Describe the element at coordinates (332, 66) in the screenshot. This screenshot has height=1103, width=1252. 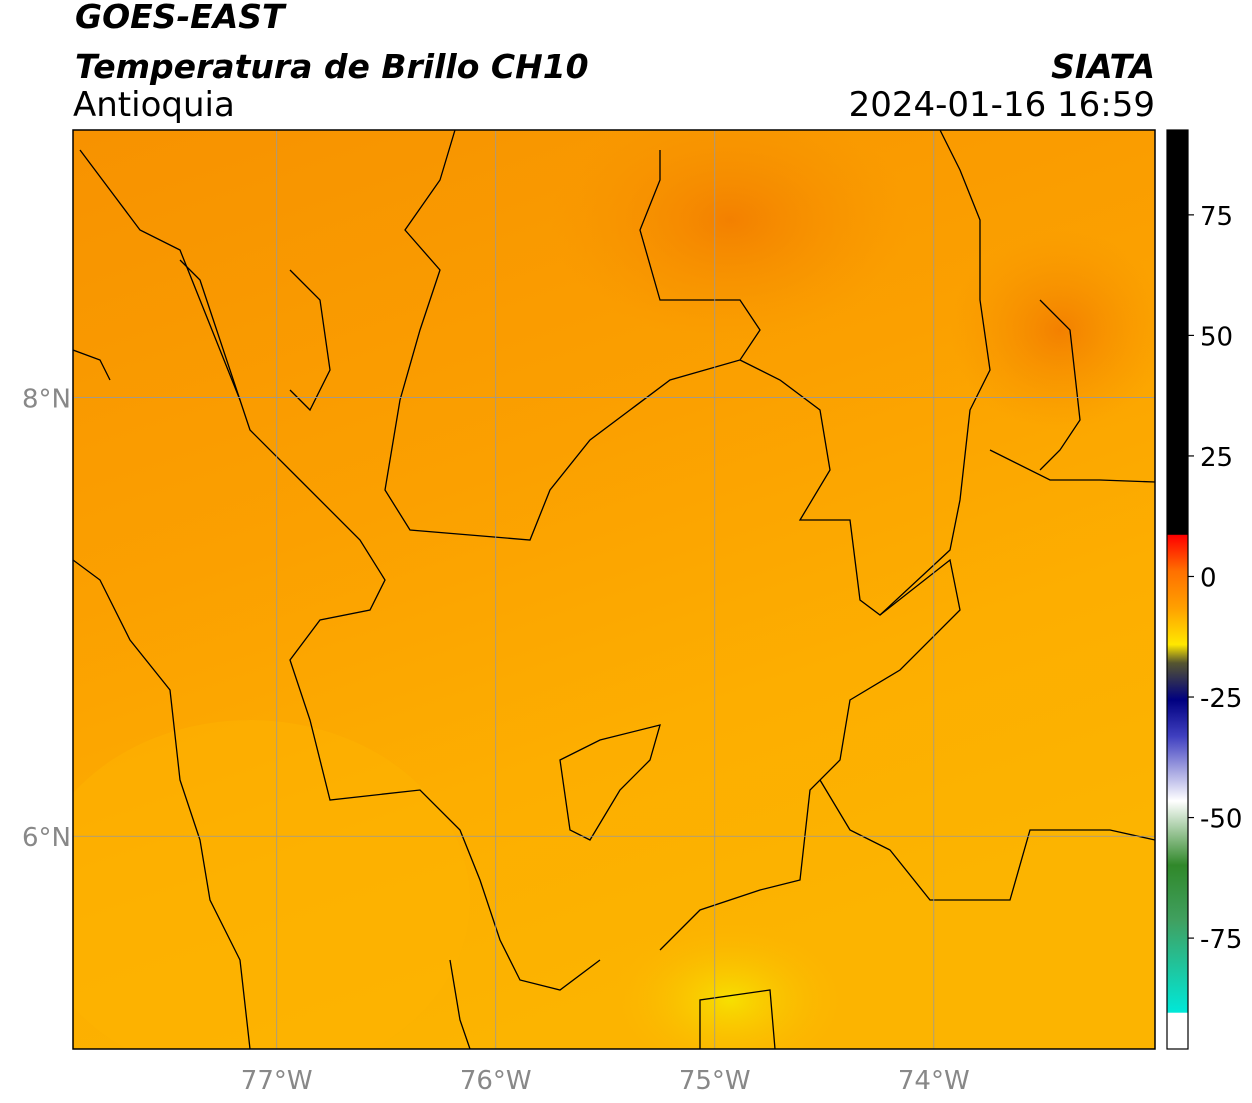
I see `subtitle: Temperatura de Brillo CH10` at that location.